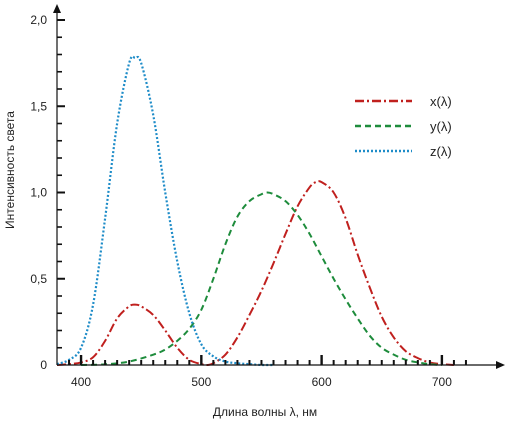 Image resolution: width=509 pixels, height=422 pixels. What do you see at coordinates (265, 412) in the screenshot?
I see `x-axis-title: Длина волны λ, нм` at bounding box center [265, 412].